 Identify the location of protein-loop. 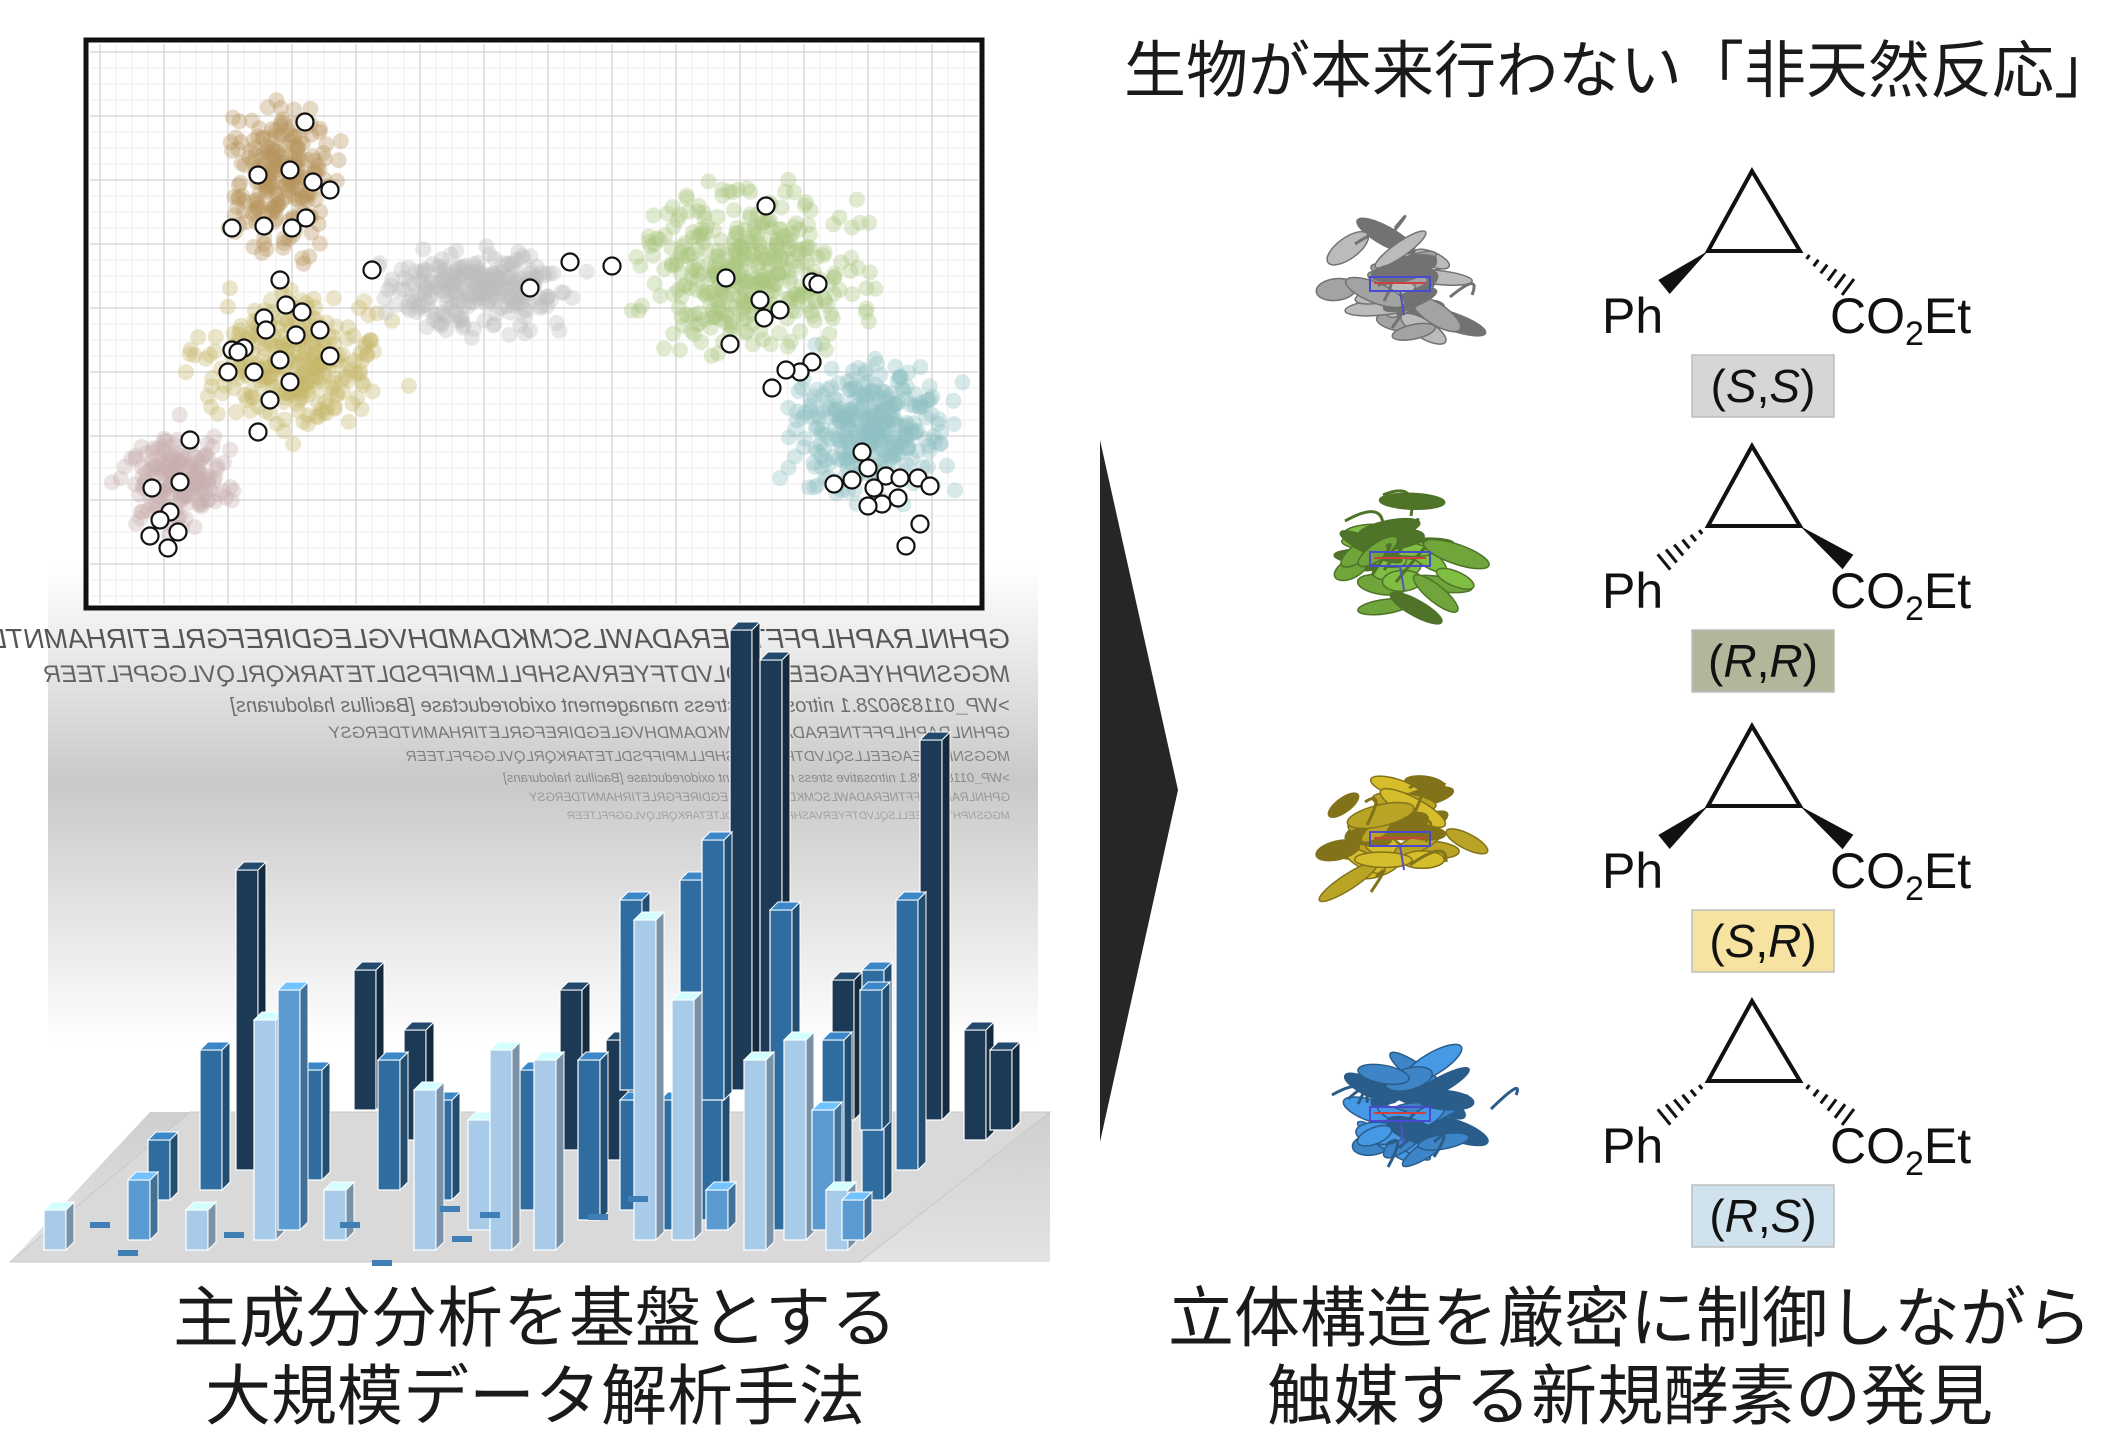
(1439, 790).